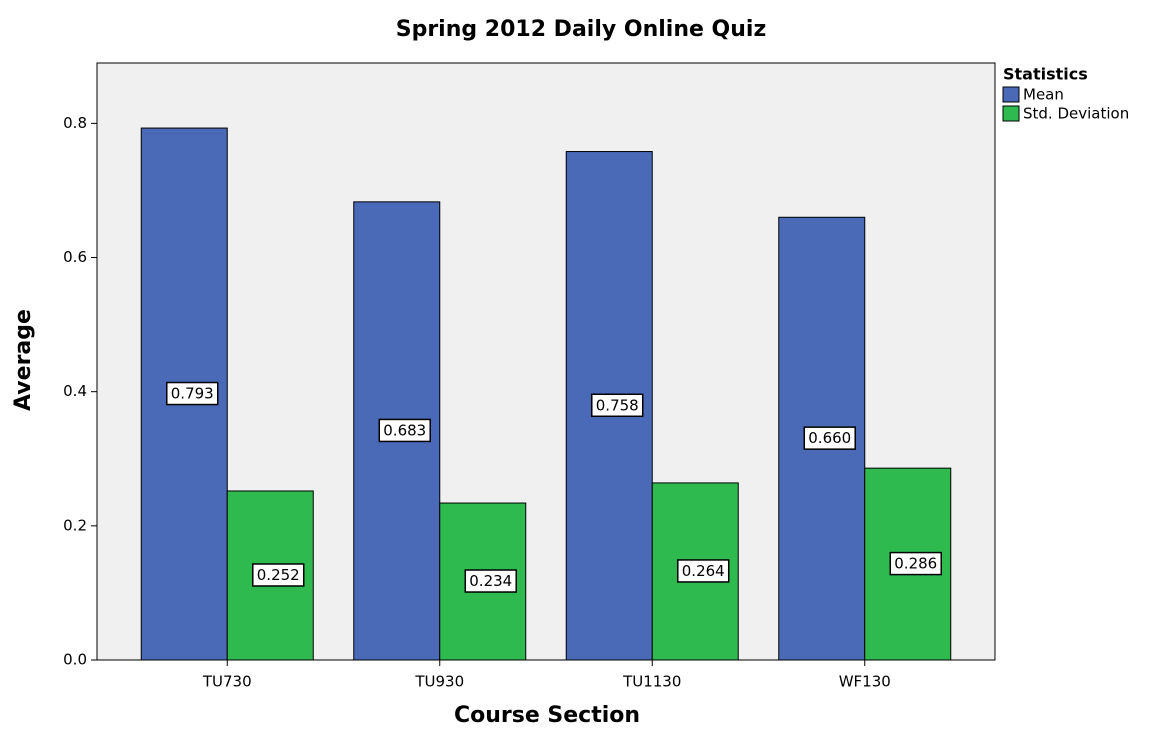 The width and height of the screenshot is (1168, 730). Describe the element at coordinates (1045, 74) in the screenshot. I see `legend-title: Statistics` at that location.